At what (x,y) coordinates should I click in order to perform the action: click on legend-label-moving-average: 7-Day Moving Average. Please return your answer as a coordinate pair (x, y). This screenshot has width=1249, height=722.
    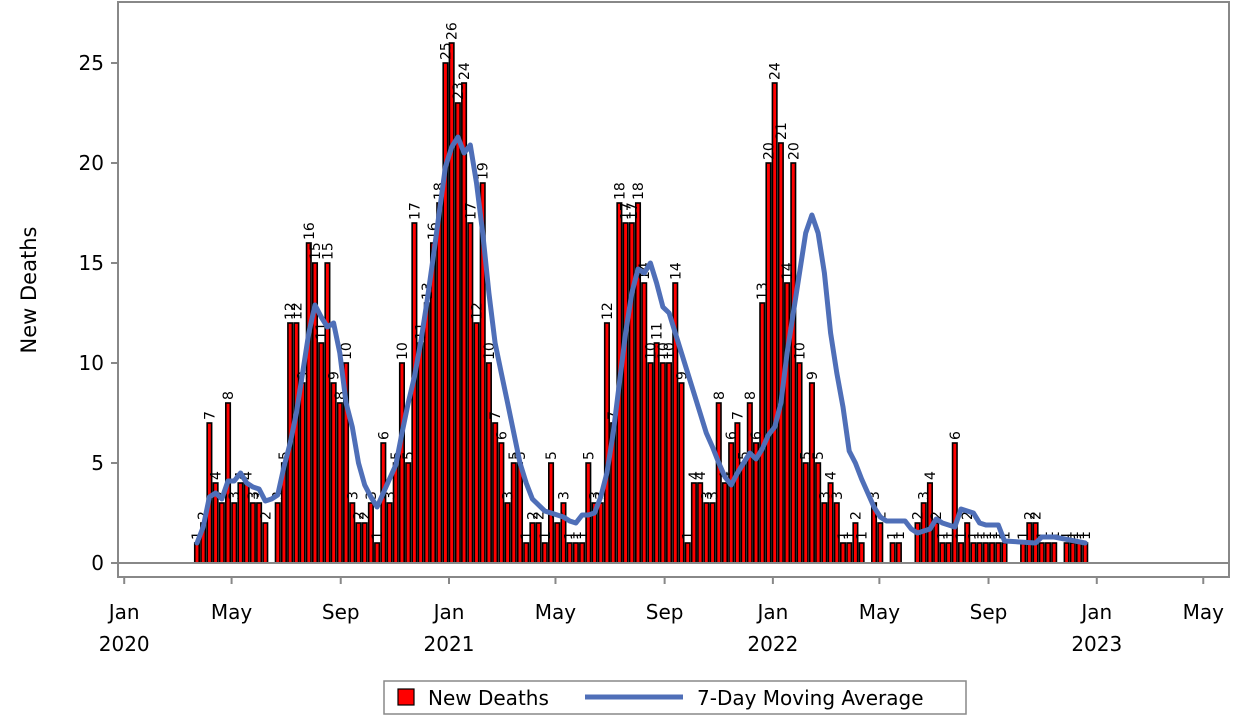
    Looking at the image, I should click on (810, 698).